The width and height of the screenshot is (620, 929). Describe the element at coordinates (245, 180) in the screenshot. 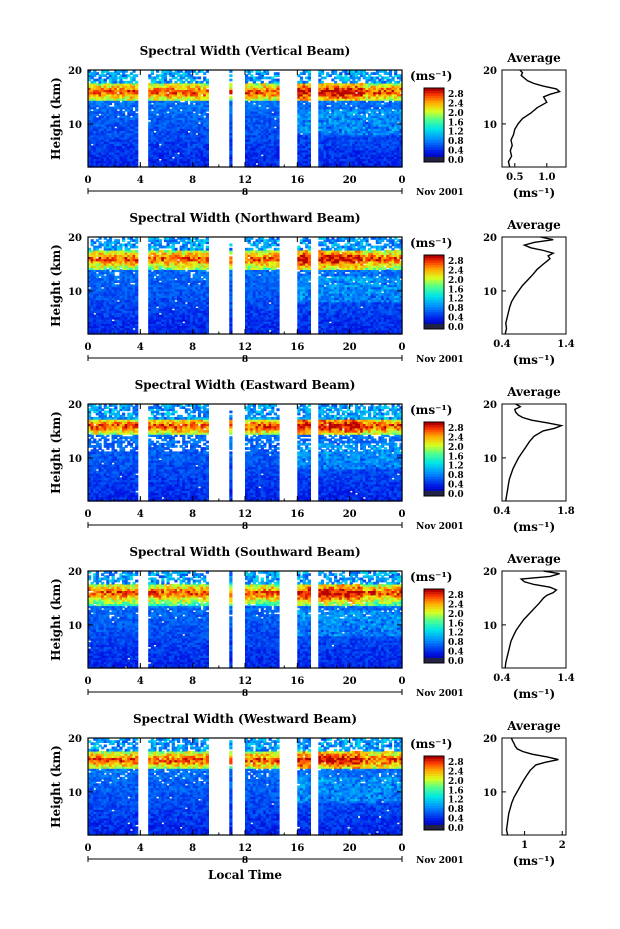

I see `x-tick-label: 12` at that location.